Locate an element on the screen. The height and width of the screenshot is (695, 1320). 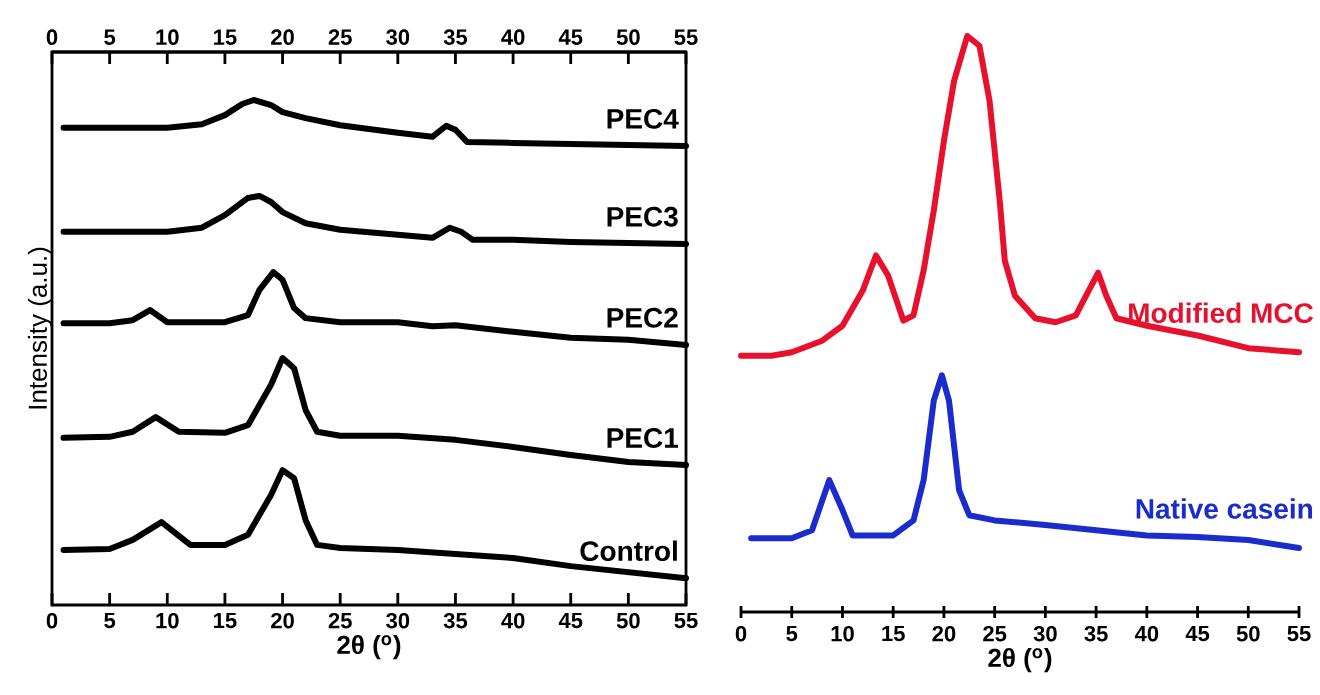
y-axis-title: Intensity (a.u.) is located at coordinates (40, 328).